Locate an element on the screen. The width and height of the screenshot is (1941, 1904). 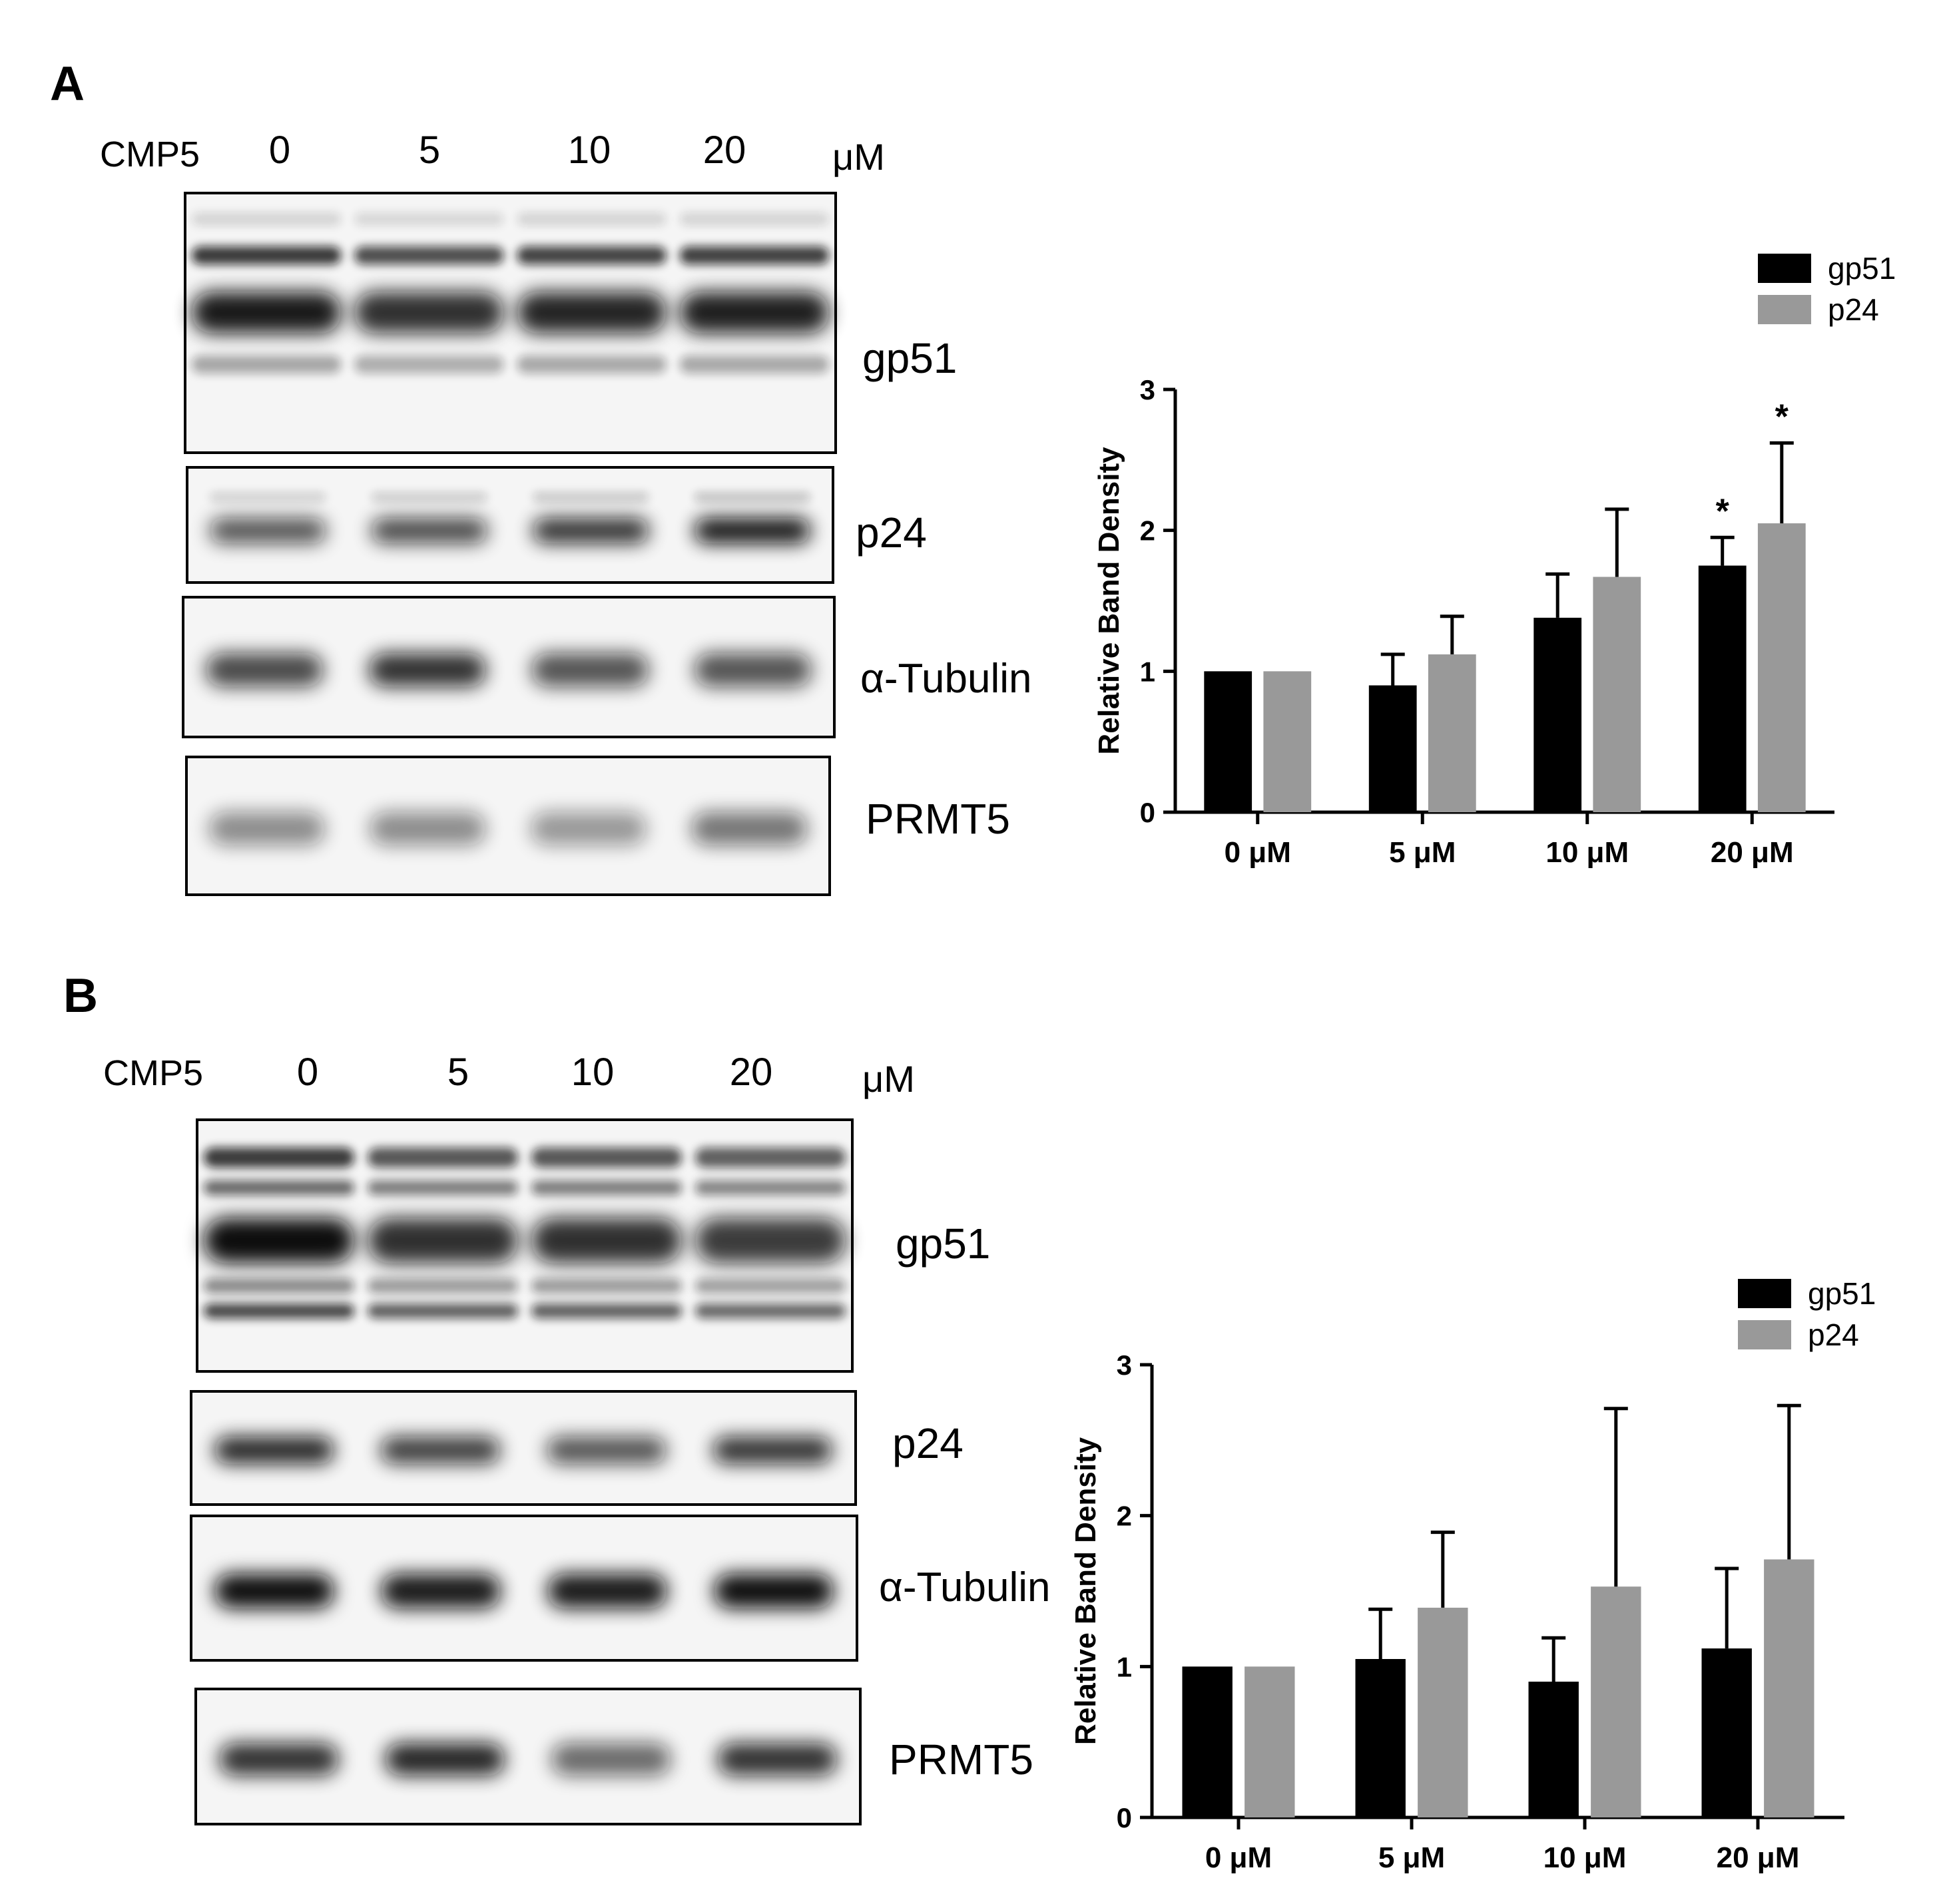
y-tick-label: 0 is located at coordinates (1147, 812).